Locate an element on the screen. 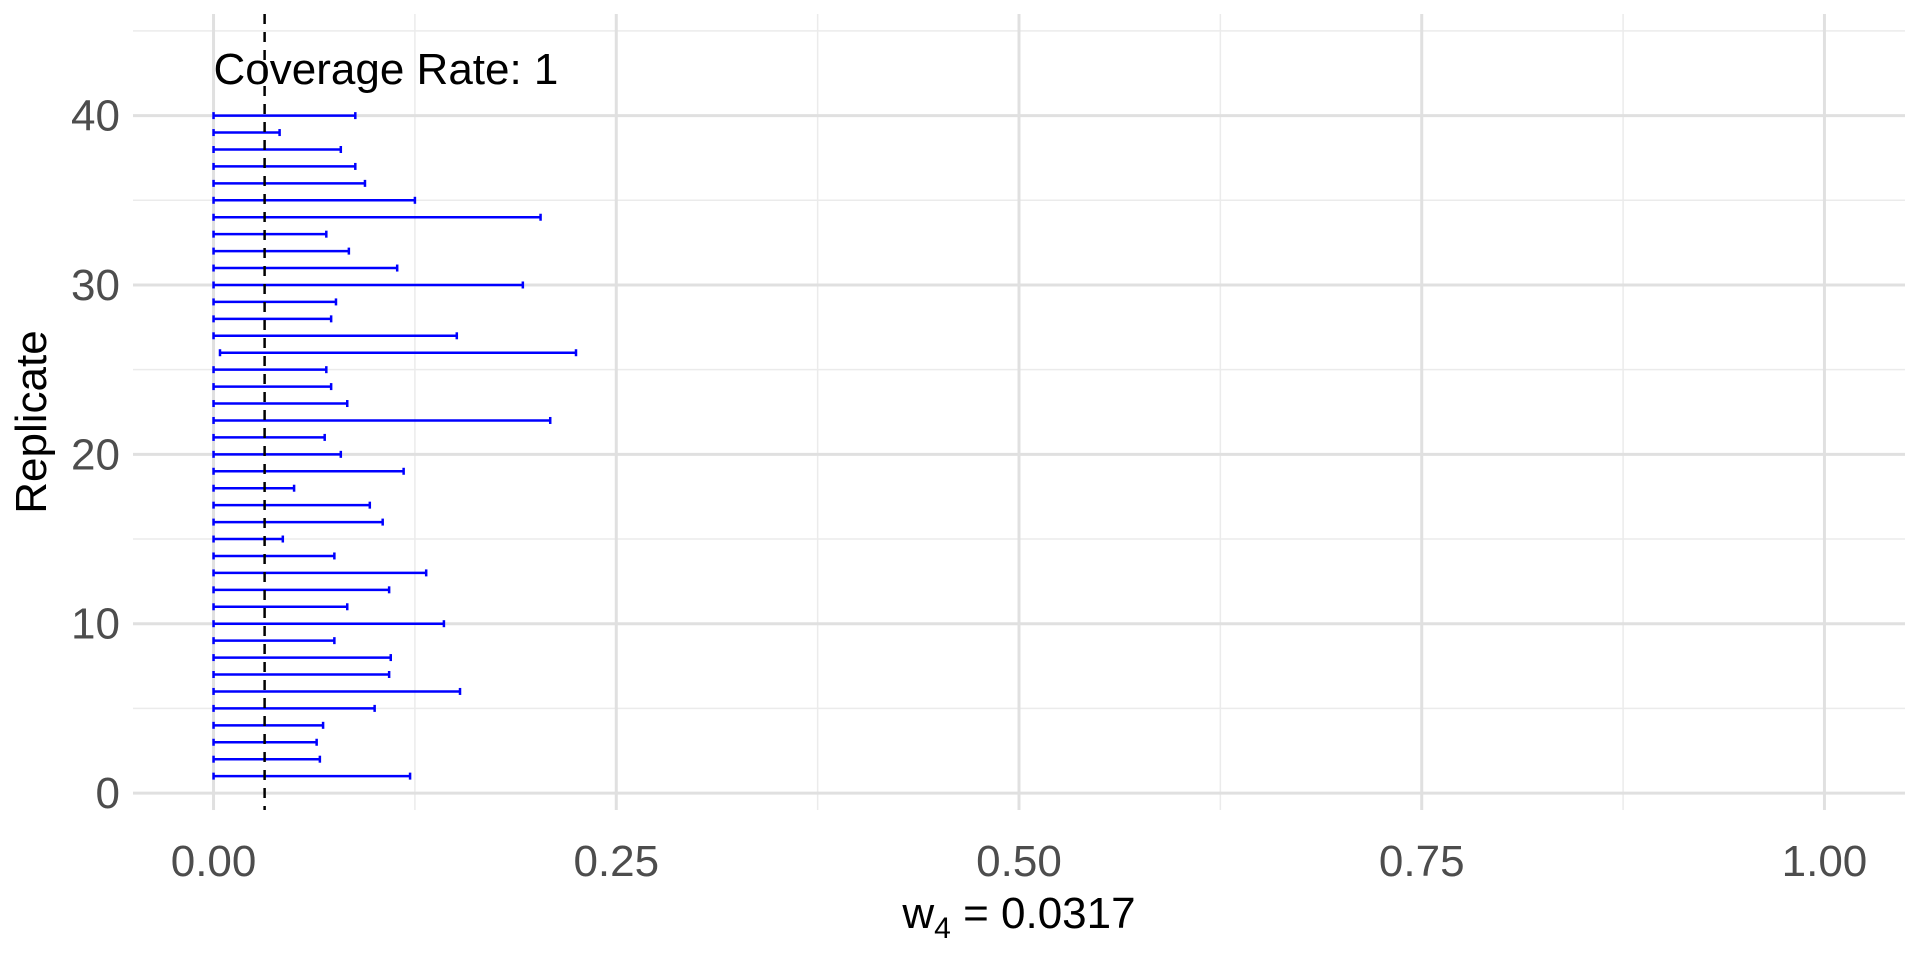 This screenshot has height=960, width=1920. x-axis-title: w4 = 0.0317 is located at coordinates (1018, 917).